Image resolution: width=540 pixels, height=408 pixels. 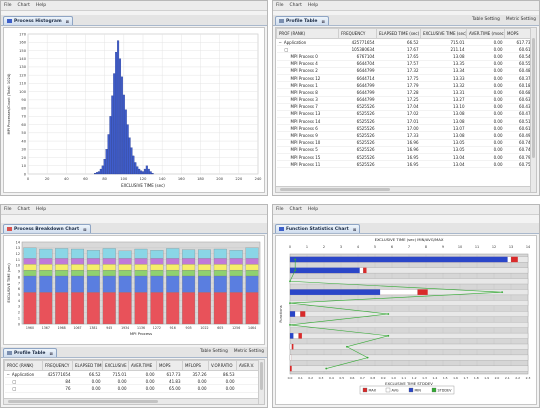 I want to click on column-header: MFLOPS, so click(x=195, y=365).